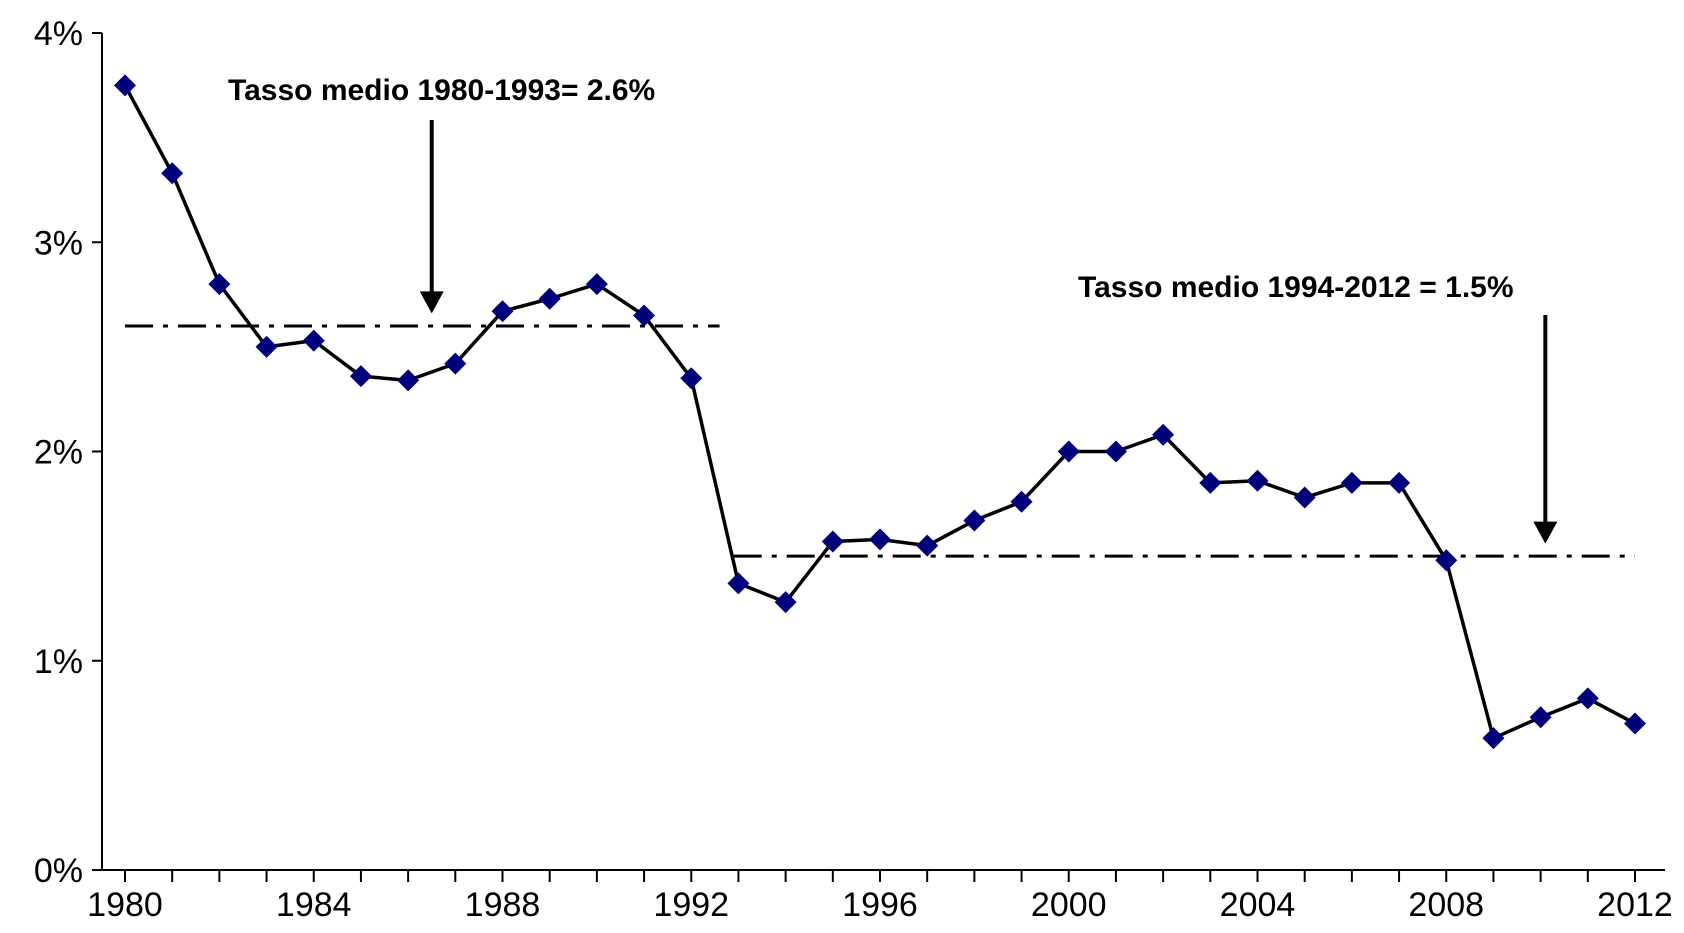 This screenshot has width=1684, height=933. Describe the element at coordinates (58, 662) in the screenshot. I see `y-tick-label: 1%` at that location.